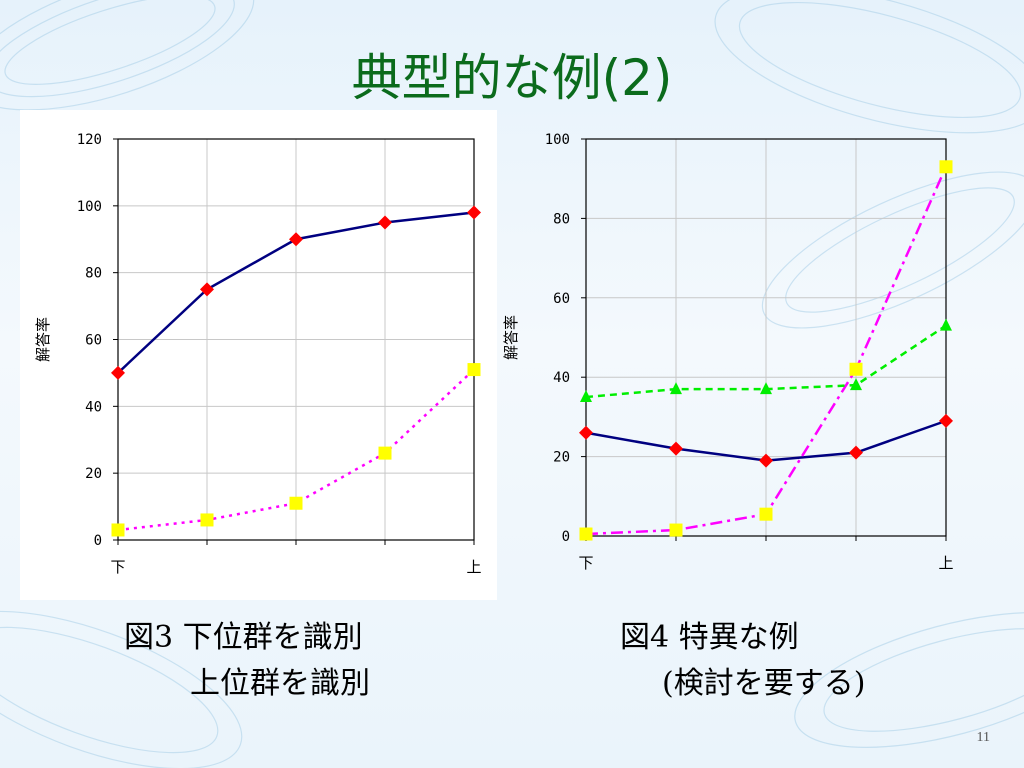 This screenshot has width=1024, height=768. What do you see at coordinates (512, 78) in the screenshot?
I see `slide-title: 典型的な例(2)` at bounding box center [512, 78].